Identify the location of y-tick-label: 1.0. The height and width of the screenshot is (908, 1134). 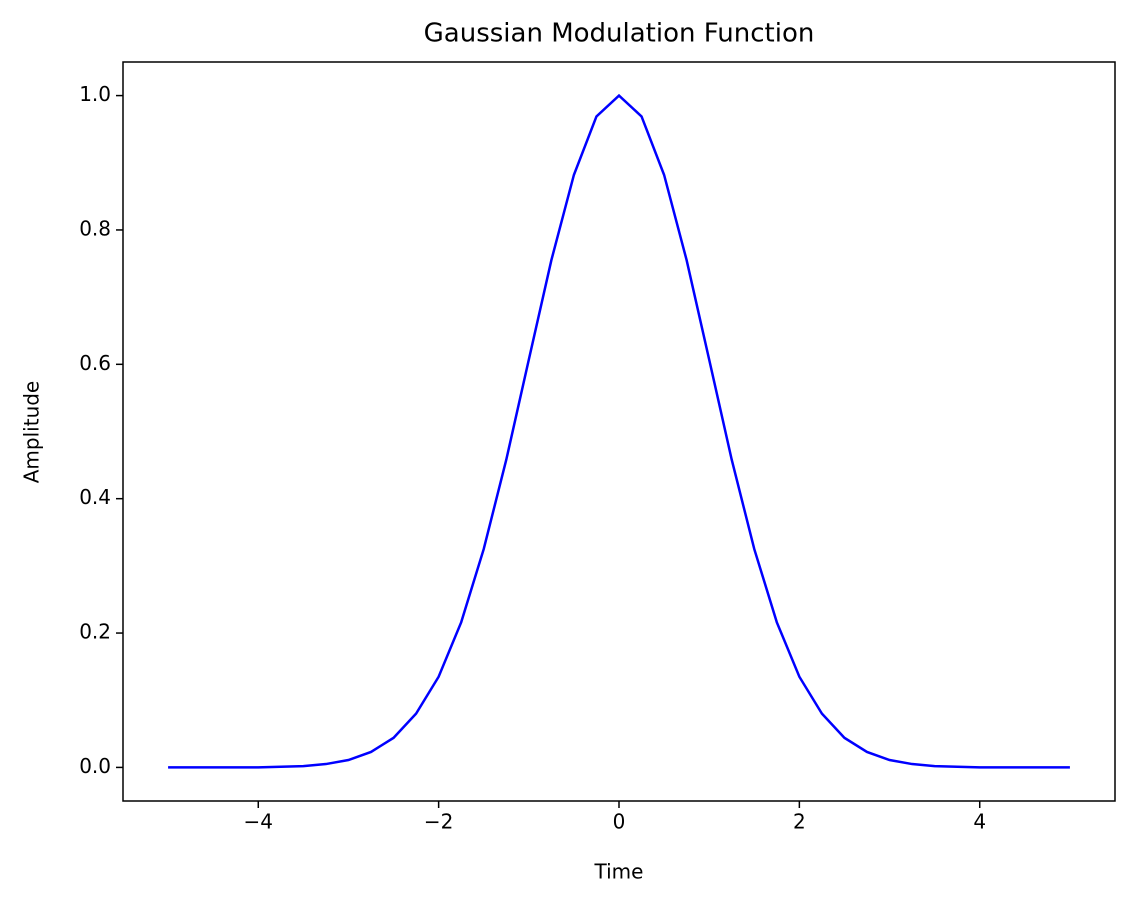
(95, 94).